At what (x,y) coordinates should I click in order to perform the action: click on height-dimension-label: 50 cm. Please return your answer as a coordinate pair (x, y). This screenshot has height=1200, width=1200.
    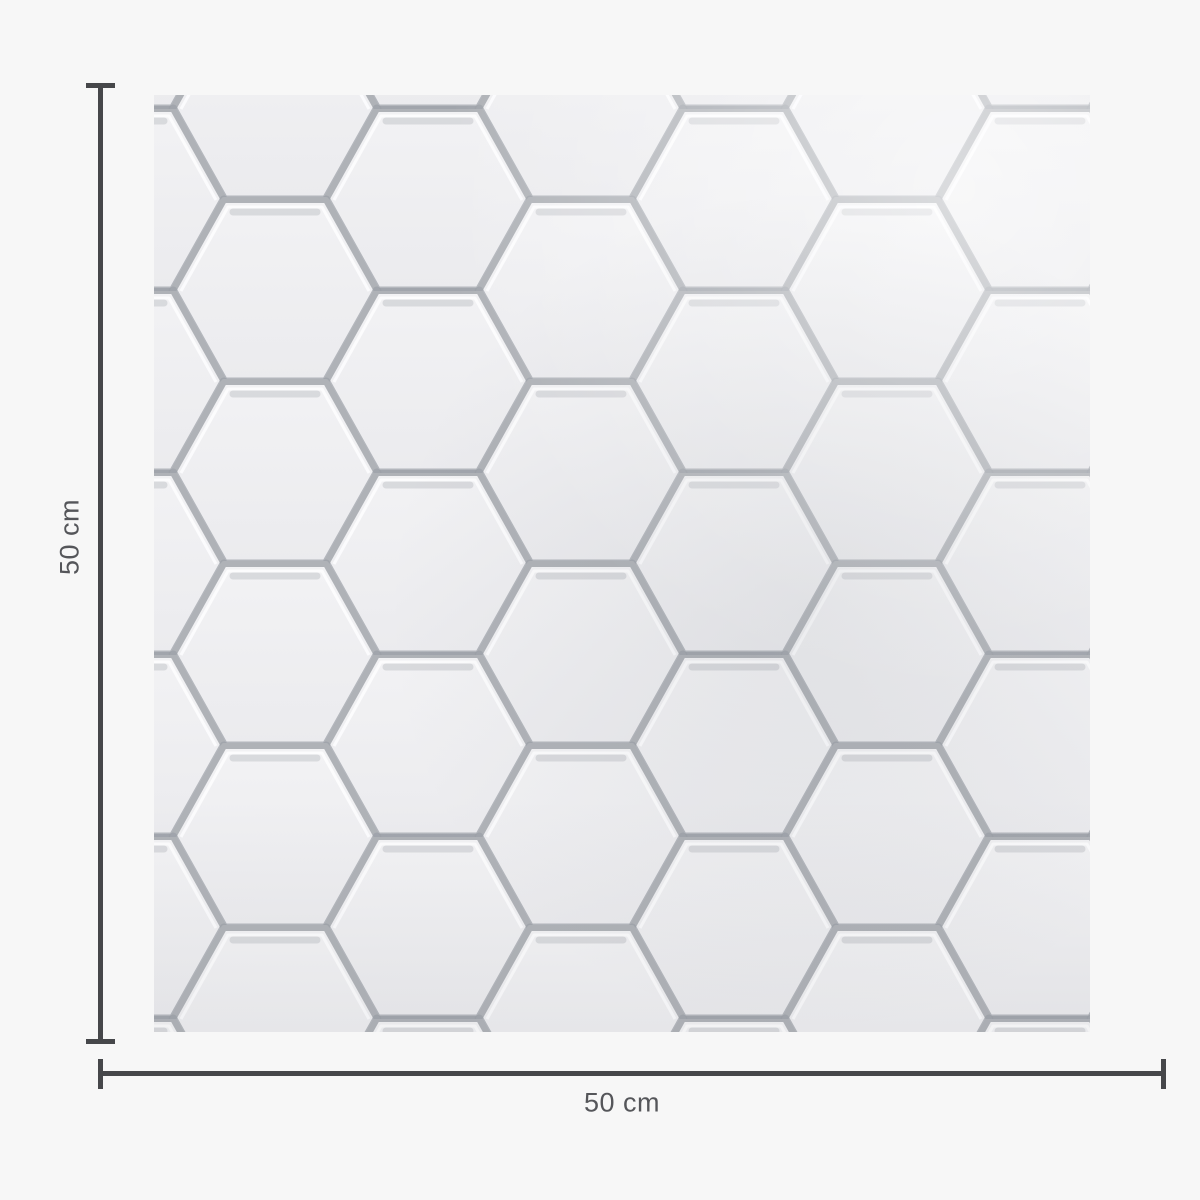
    Looking at the image, I should click on (69, 537).